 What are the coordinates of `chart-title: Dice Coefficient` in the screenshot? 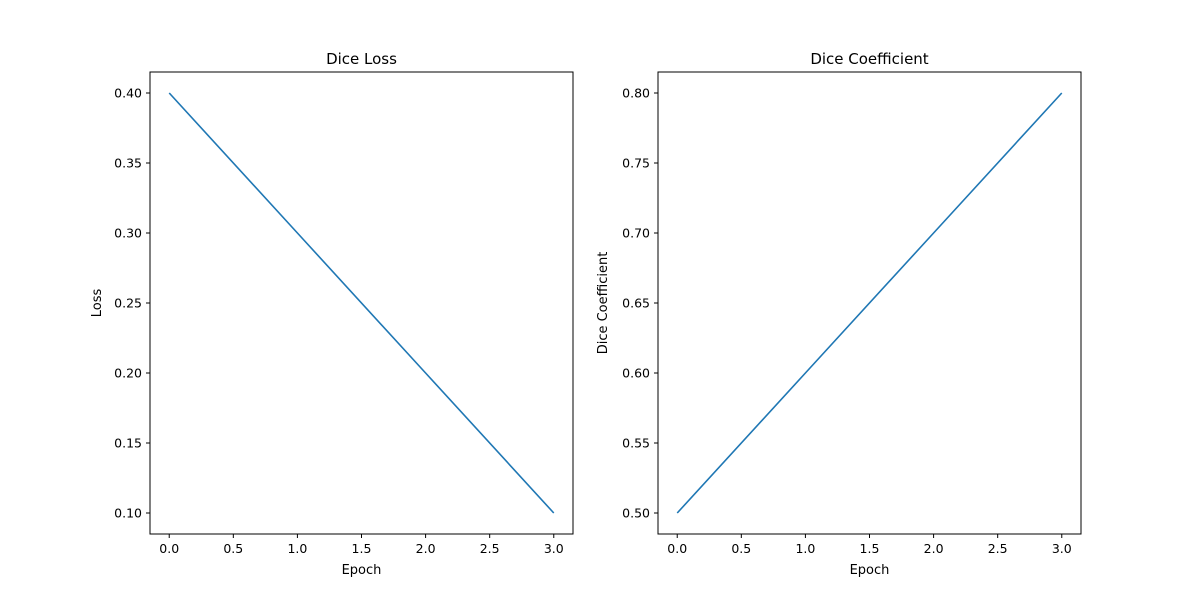 It's located at (869, 59).